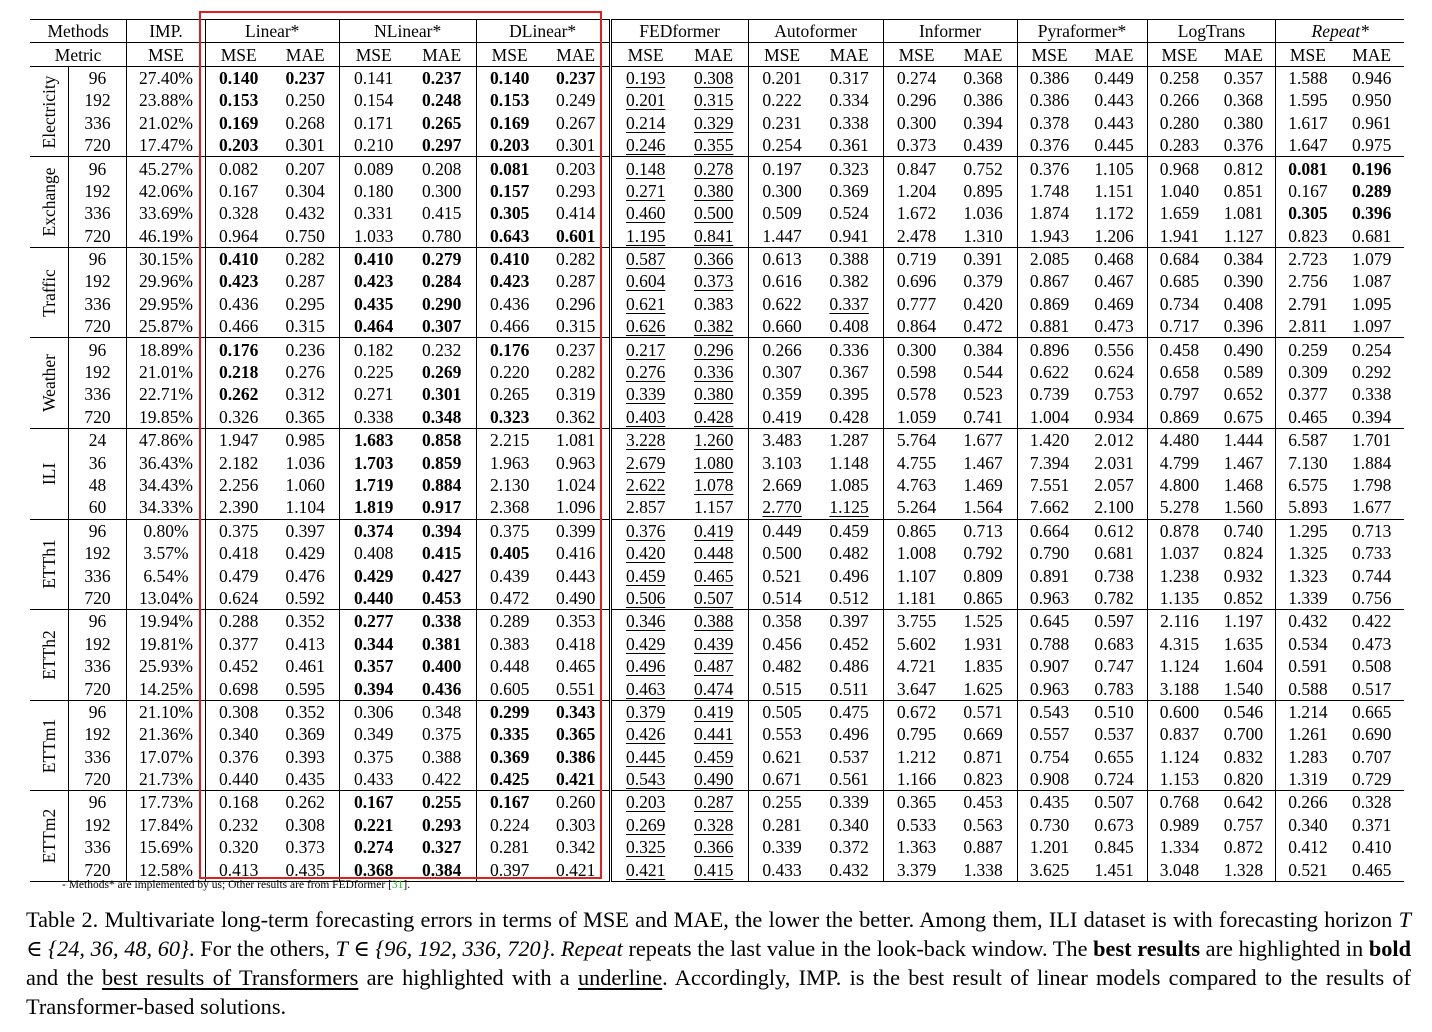 The width and height of the screenshot is (1432, 1032). Describe the element at coordinates (916, 508) in the screenshot. I see `value-cell: 5.264` at that location.